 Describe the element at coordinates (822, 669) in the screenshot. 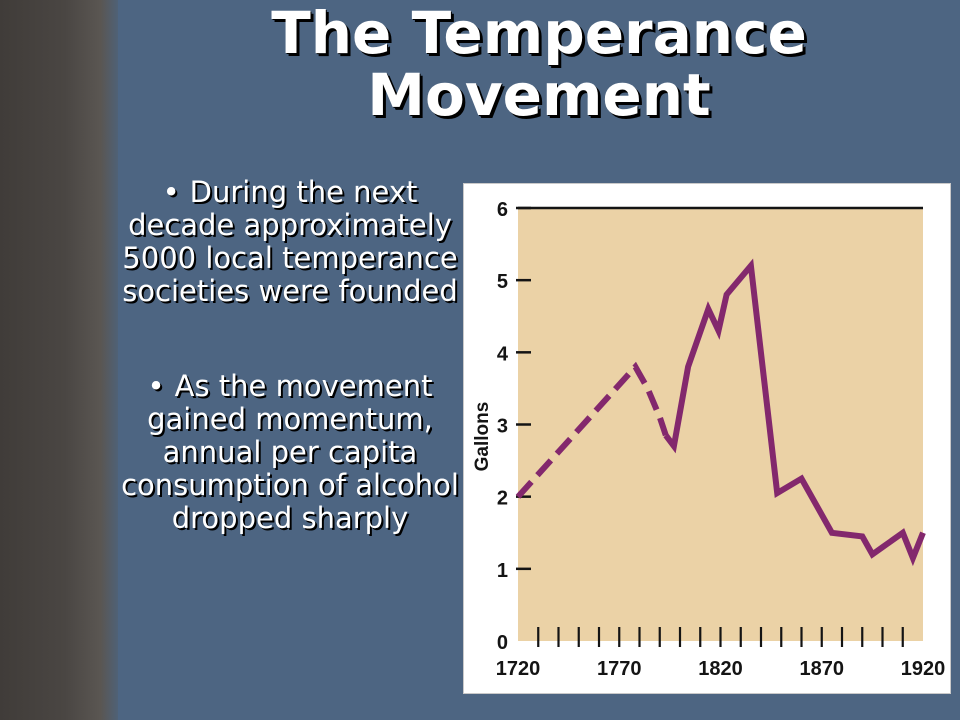

I see `x-tick-label: 1870` at that location.